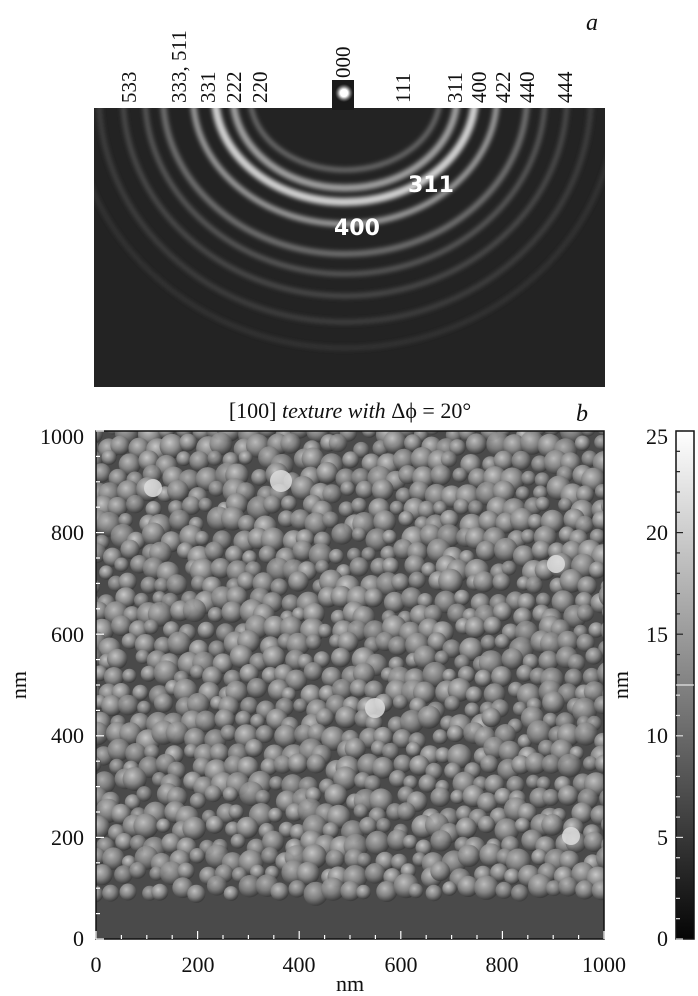 The width and height of the screenshot is (698, 996). What do you see at coordinates (78, 938) in the screenshot?
I see `y-tick-label: 0` at bounding box center [78, 938].